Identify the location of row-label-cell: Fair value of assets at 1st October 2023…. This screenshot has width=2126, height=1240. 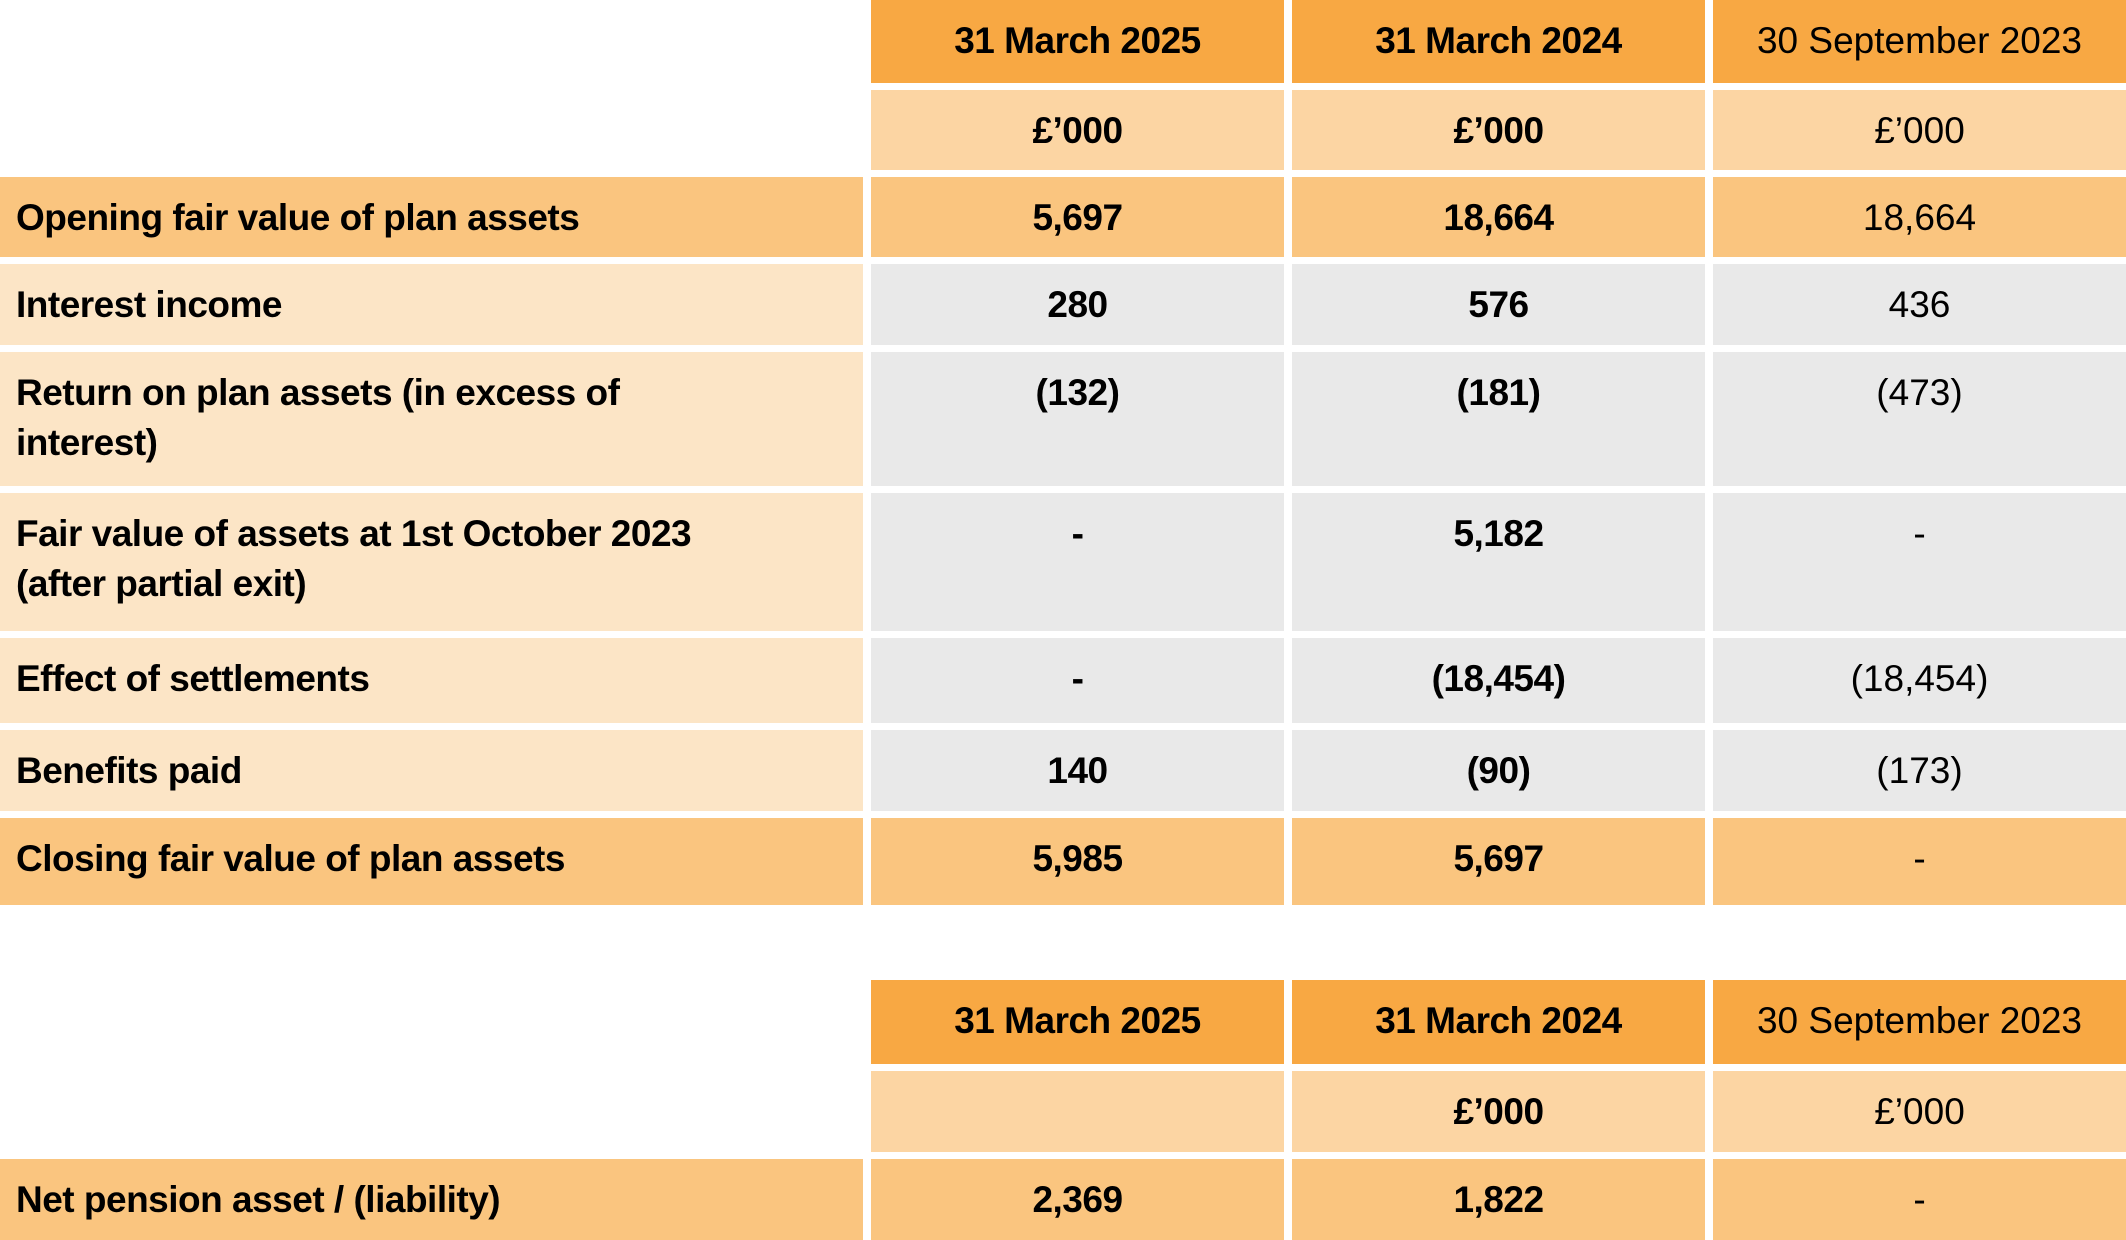
(435, 565).